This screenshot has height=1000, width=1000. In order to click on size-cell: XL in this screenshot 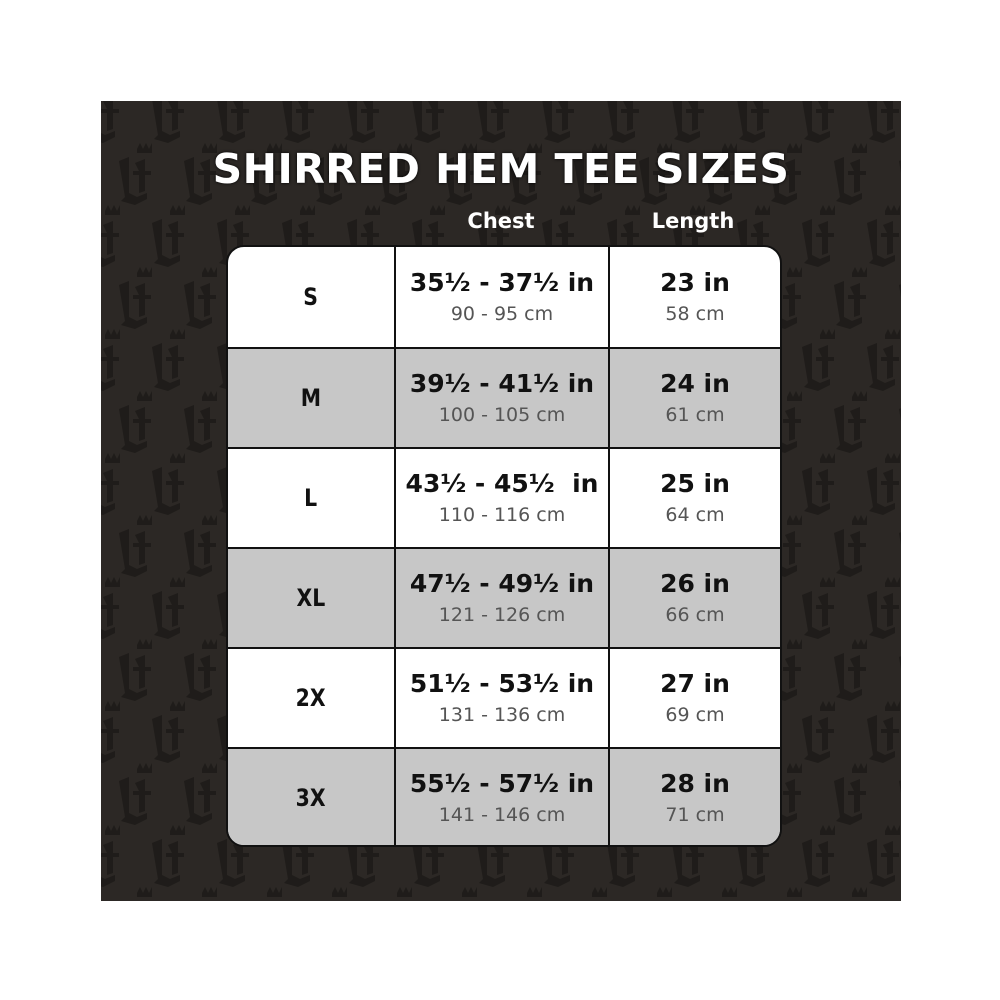, I will do `click(312, 598)`.